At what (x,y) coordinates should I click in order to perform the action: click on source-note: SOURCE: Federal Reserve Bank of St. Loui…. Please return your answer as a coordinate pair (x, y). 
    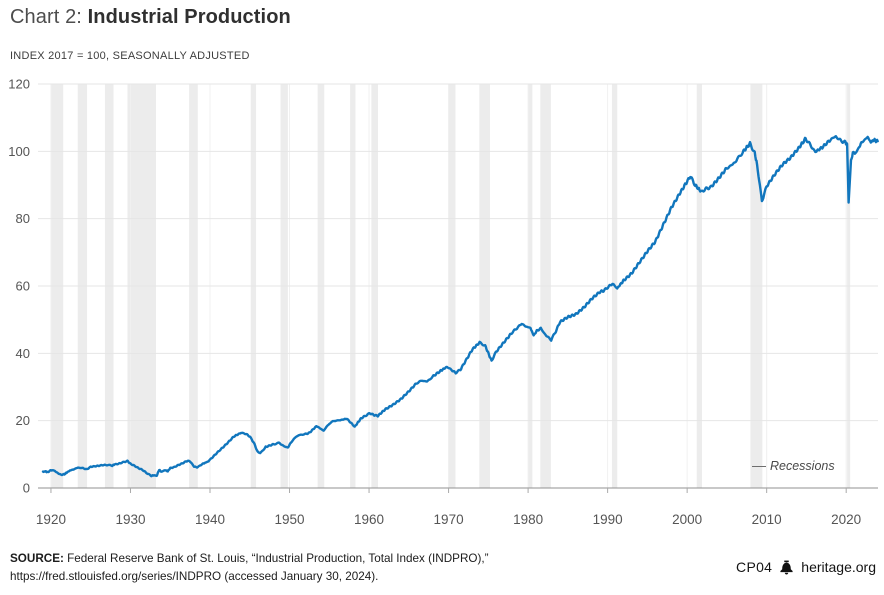
    Looking at the image, I should click on (249, 567).